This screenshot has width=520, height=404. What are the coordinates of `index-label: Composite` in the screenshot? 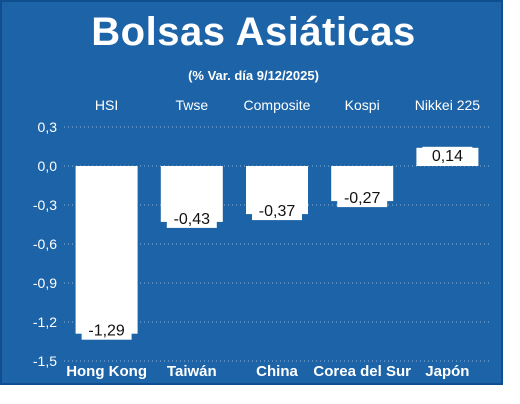 It's located at (277, 105).